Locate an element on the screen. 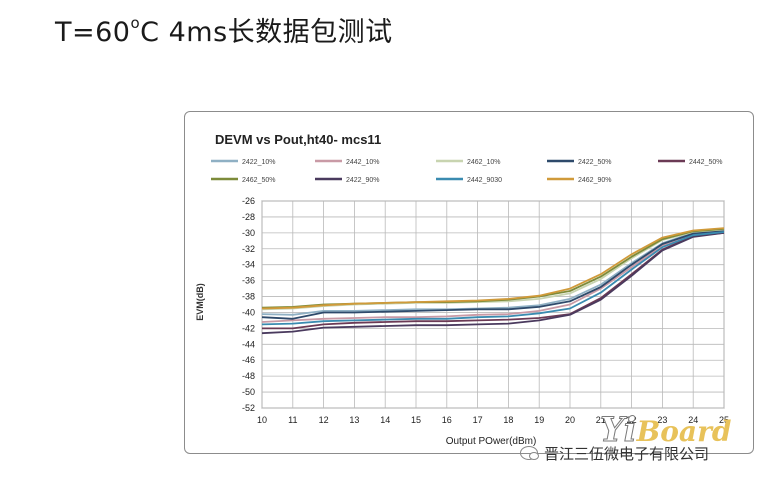 Image resolution: width=772 pixels, height=487 pixels. x-tick-label: 25 is located at coordinates (724, 420).